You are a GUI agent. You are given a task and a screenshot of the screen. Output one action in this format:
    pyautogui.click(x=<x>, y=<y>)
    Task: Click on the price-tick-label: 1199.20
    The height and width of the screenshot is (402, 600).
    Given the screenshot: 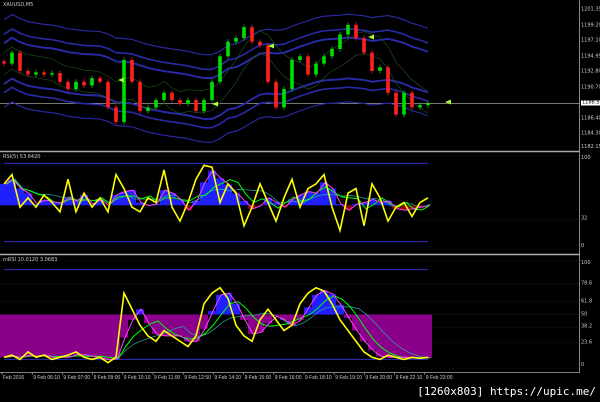 What is the action you would take?
    pyautogui.click(x=590, y=25)
    